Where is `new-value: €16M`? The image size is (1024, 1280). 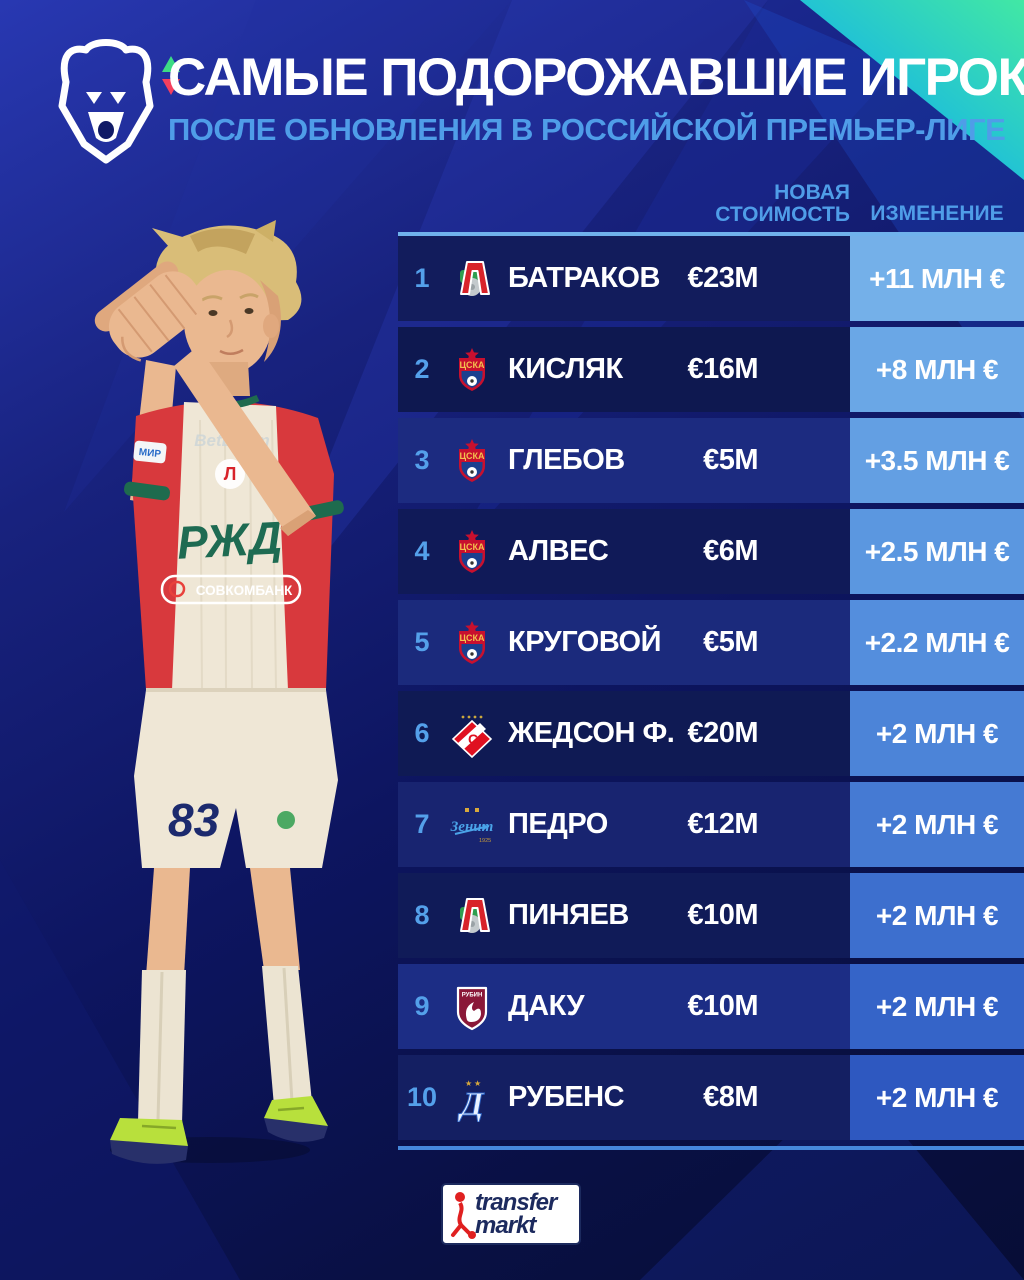
new-value: €16M is located at coordinates (722, 369).